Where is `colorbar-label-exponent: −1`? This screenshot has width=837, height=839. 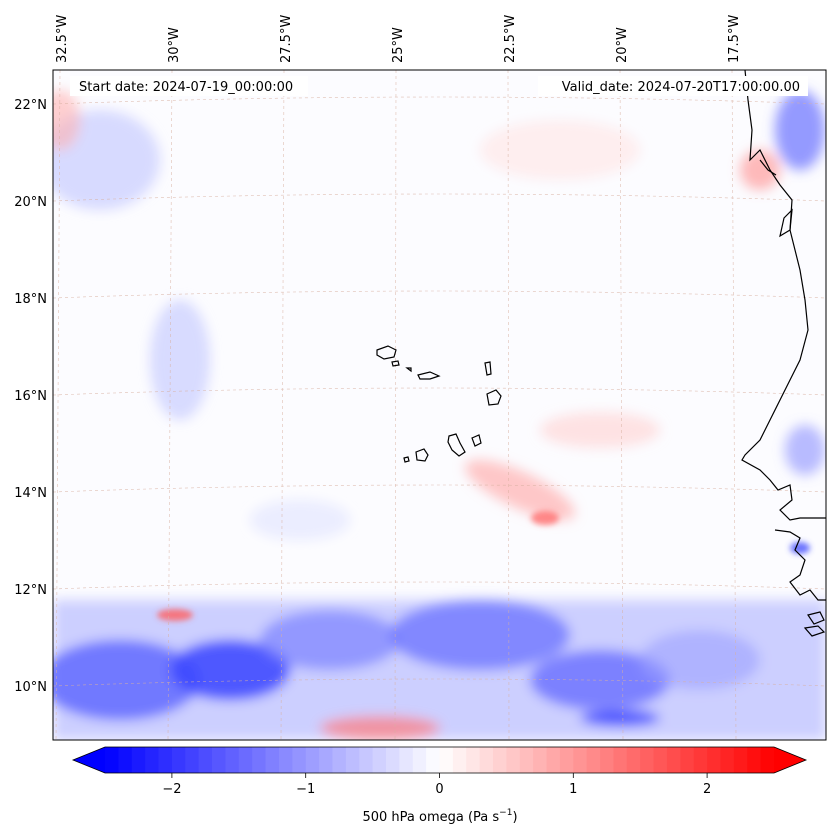
colorbar-label-exponent: −1 is located at coordinates (505, 813).